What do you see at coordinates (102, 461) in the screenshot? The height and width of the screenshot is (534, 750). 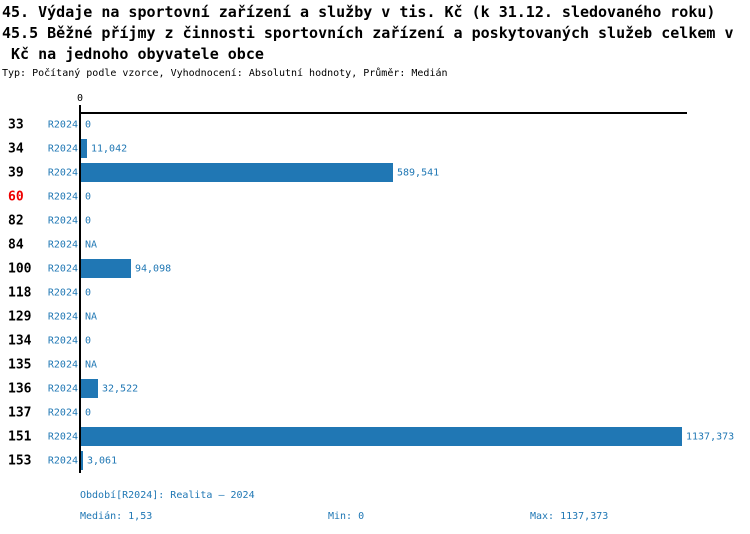 I see `bar-value-label: 3,061` at bounding box center [102, 461].